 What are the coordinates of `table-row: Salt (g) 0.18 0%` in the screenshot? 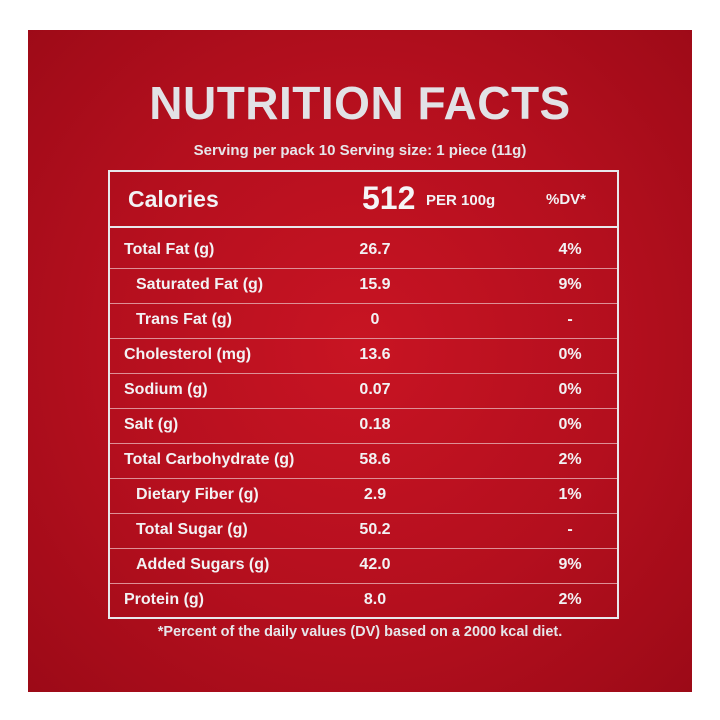 It's located at (363, 426).